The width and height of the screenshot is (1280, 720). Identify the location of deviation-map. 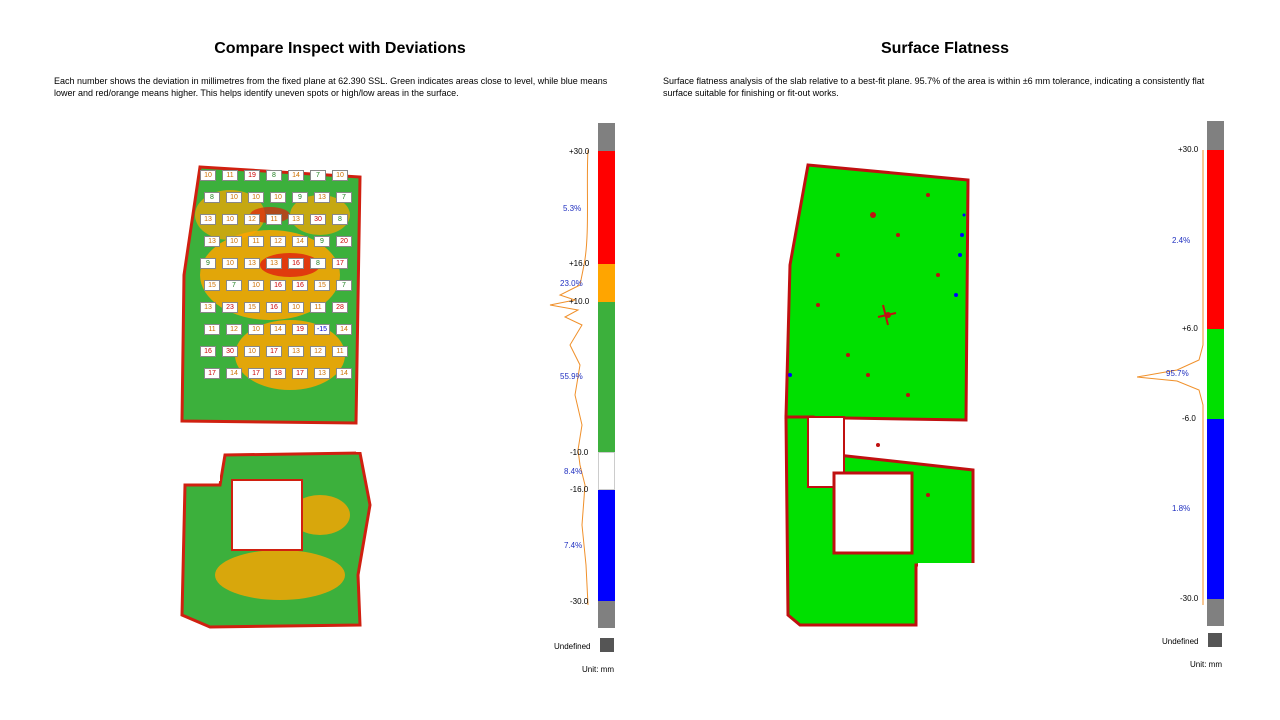
(283, 397).